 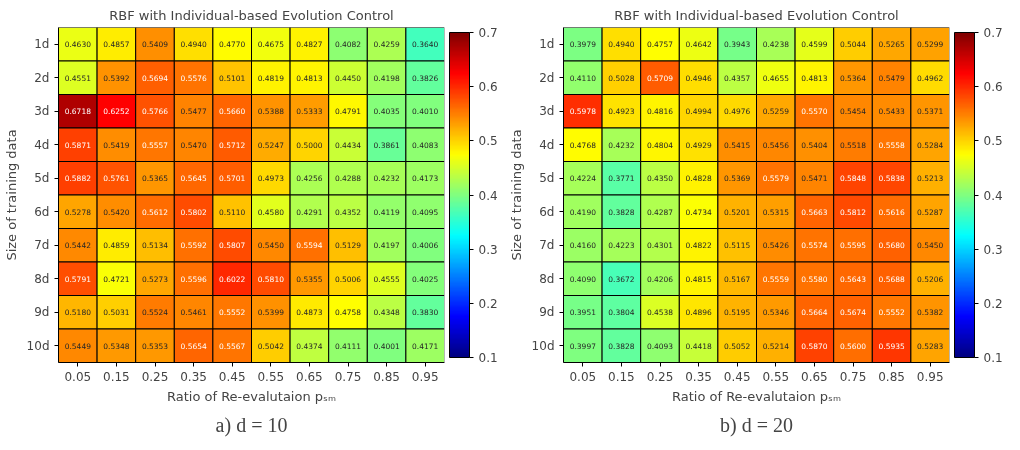 What do you see at coordinates (251, 425) in the screenshot?
I see `text: a) d = 10` at bounding box center [251, 425].